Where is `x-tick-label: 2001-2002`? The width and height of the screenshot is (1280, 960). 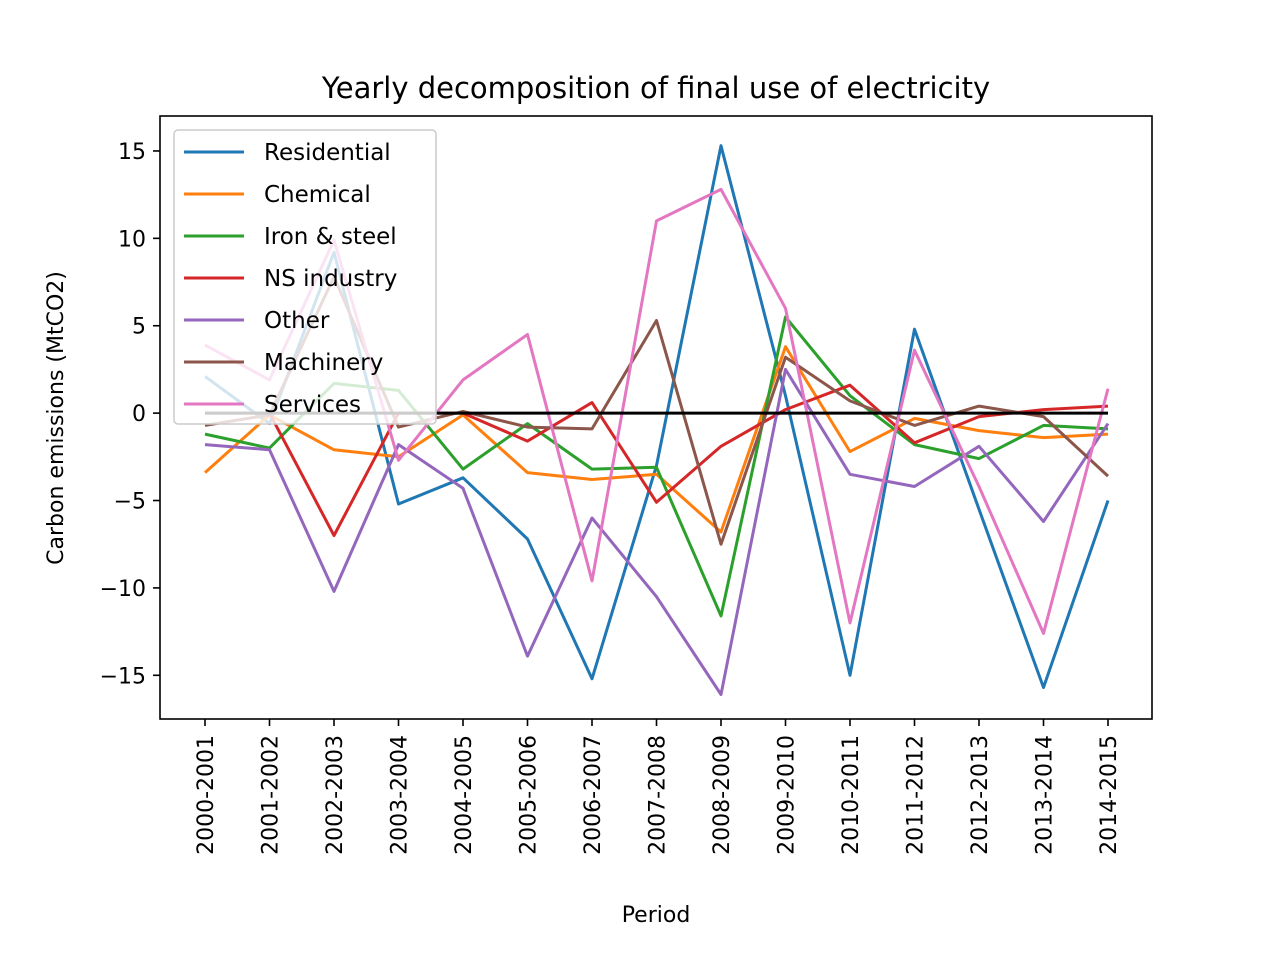 x-tick-label: 2001-2002 is located at coordinates (271, 795).